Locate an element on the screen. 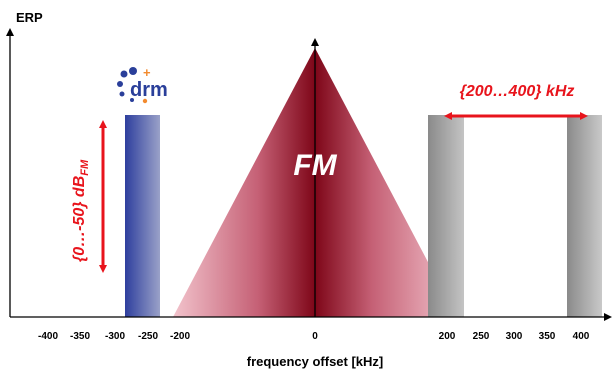 This screenshot has width=612, height=371. x-tick-label: -350 is located at coordinates (80, 336).